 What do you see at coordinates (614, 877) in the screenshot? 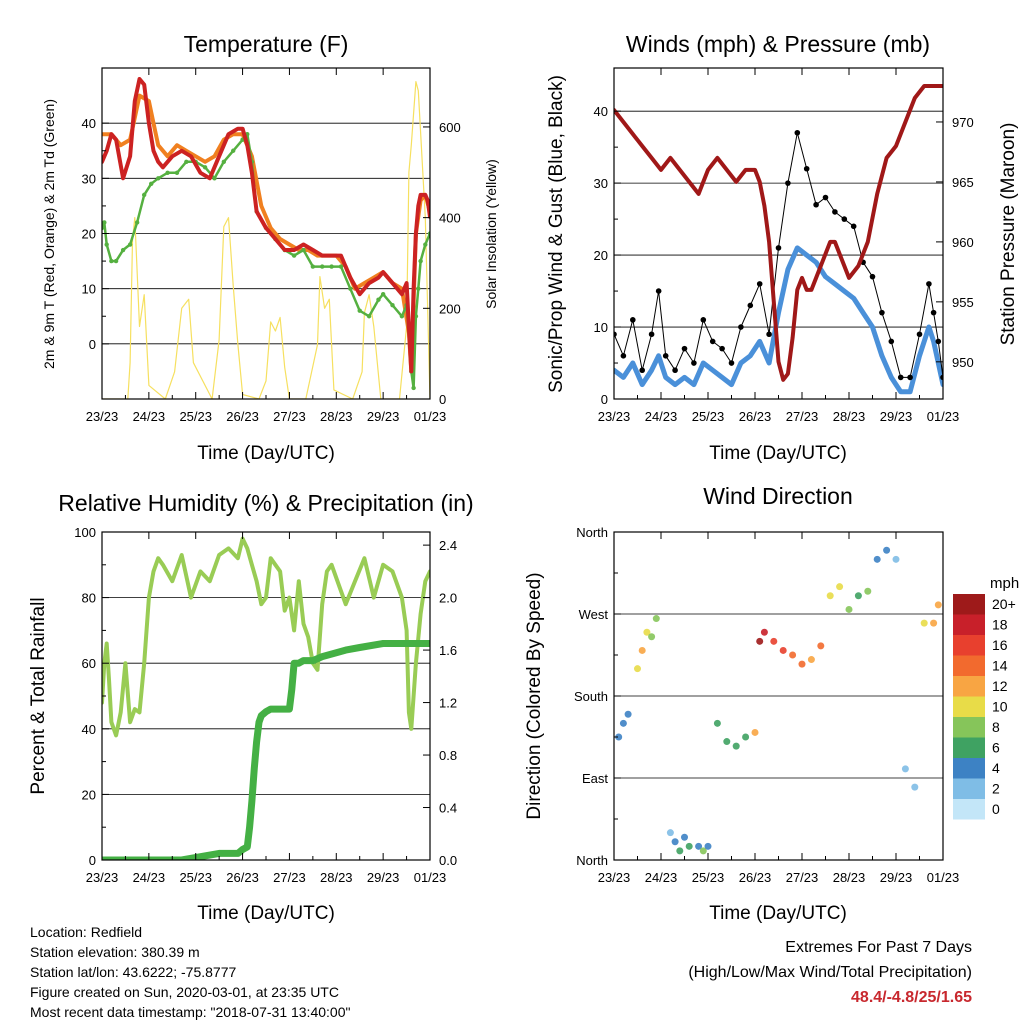
I see `direction-xtick-label: 23/23` at bounding box center [614, 877].